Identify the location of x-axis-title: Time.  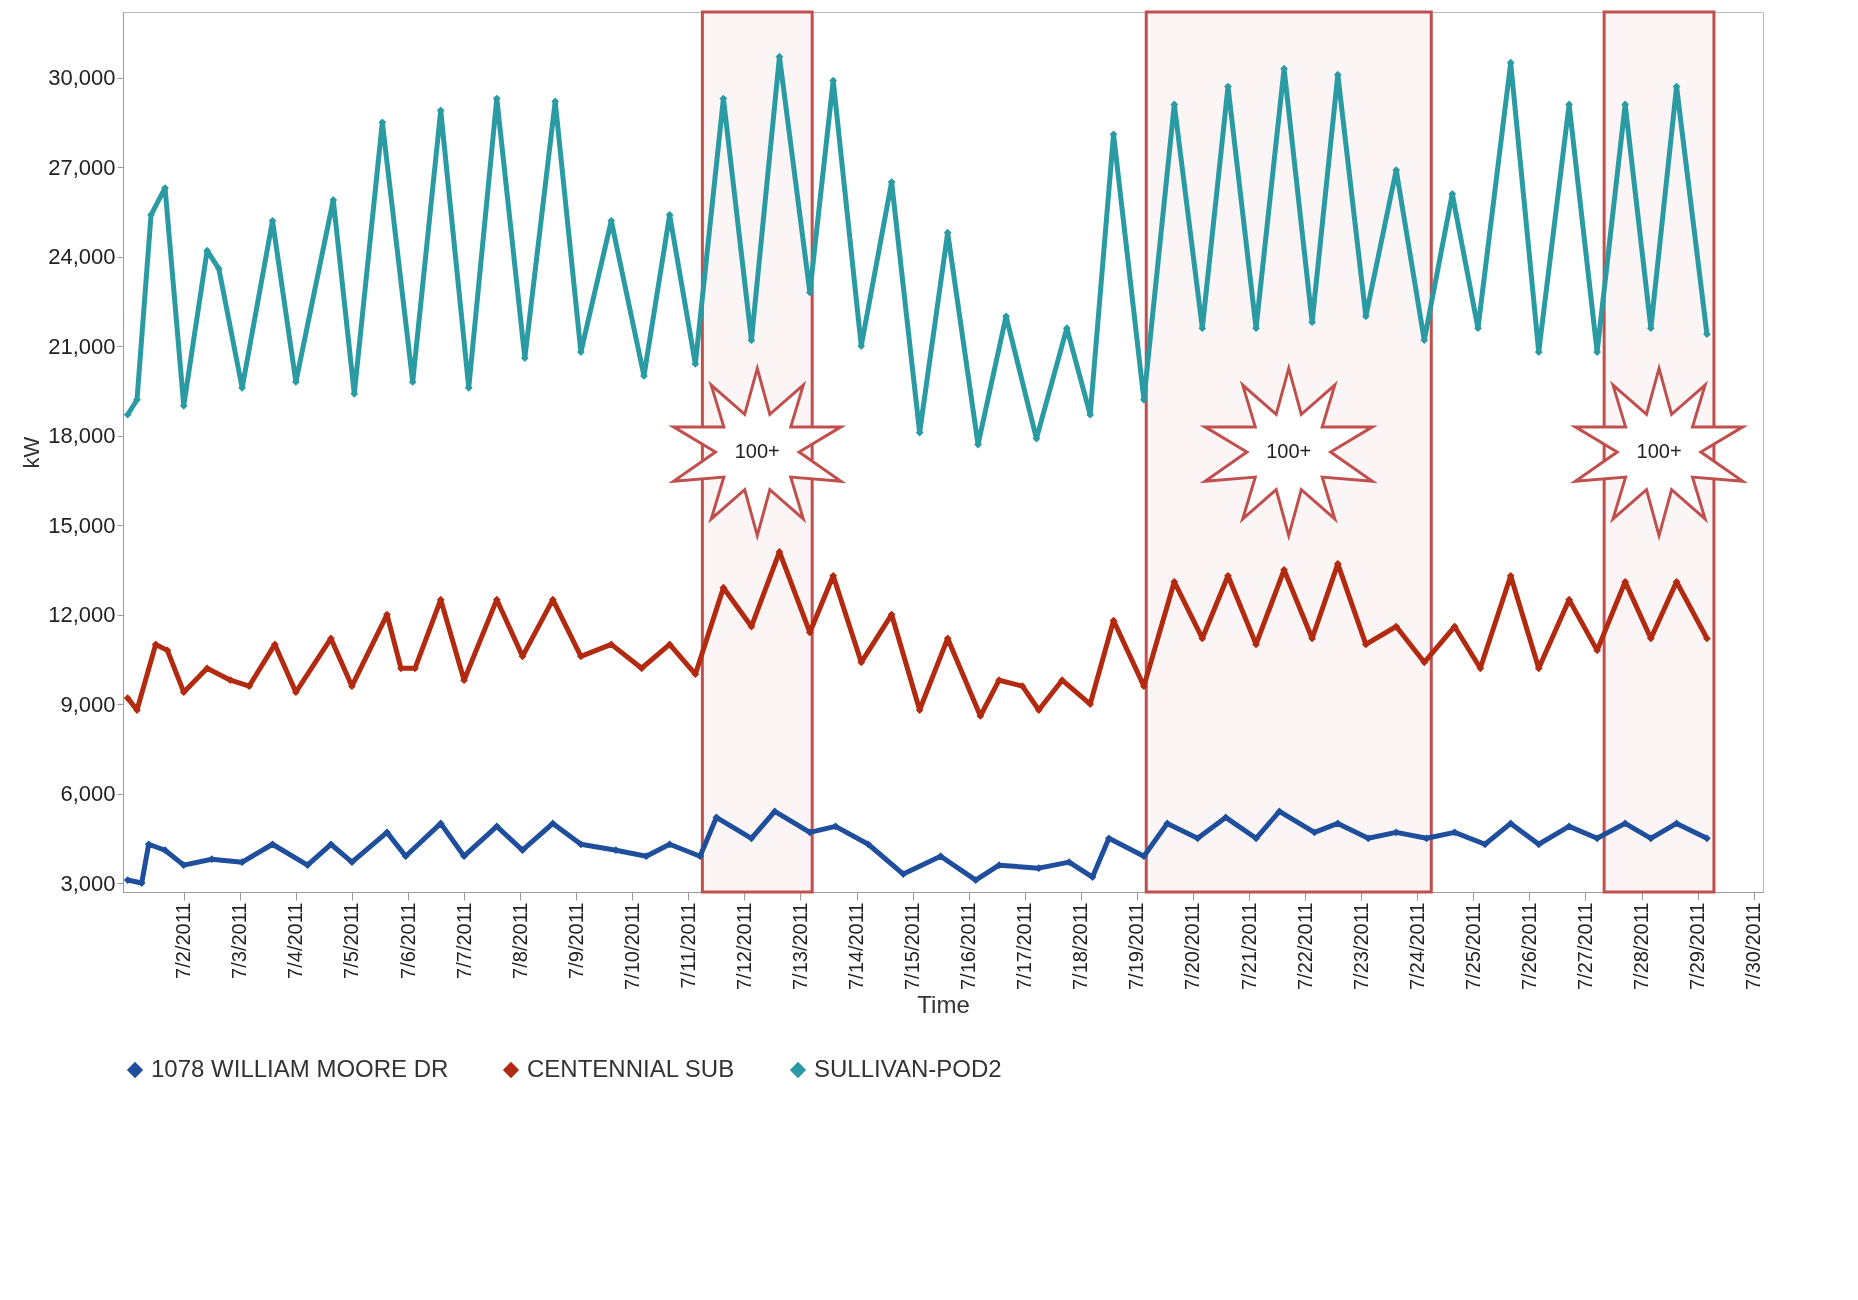
(943, 1004).